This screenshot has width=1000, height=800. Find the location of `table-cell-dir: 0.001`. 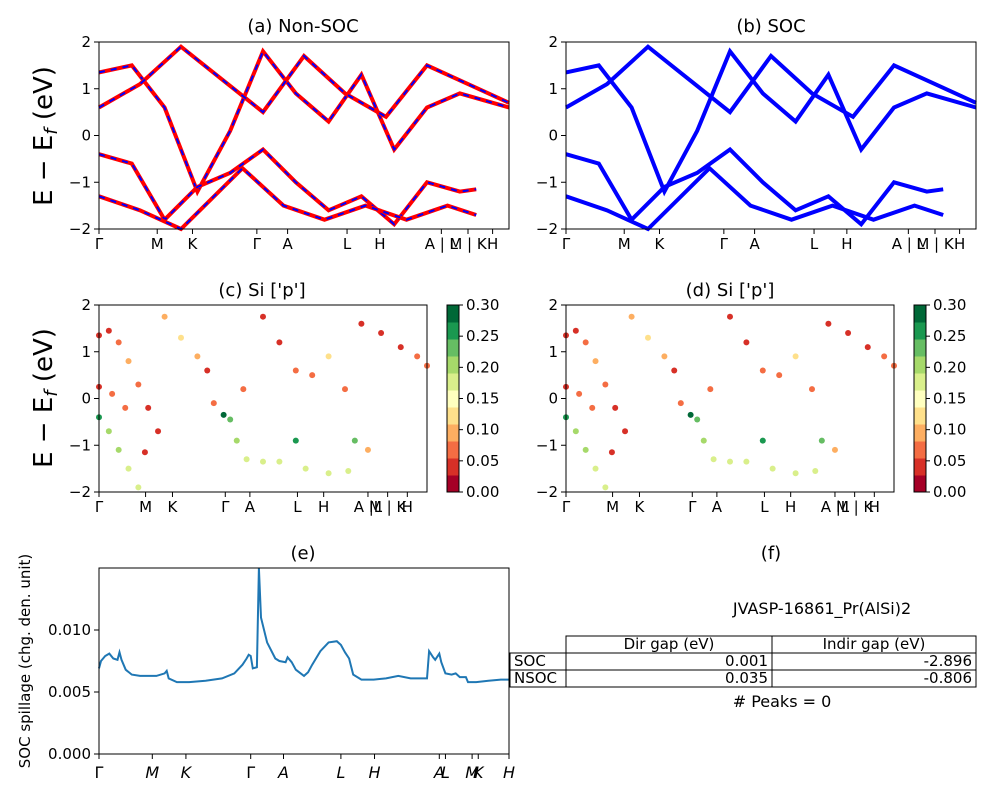

table-cell-dir: 0.001 is located at coordinates (746, 661).